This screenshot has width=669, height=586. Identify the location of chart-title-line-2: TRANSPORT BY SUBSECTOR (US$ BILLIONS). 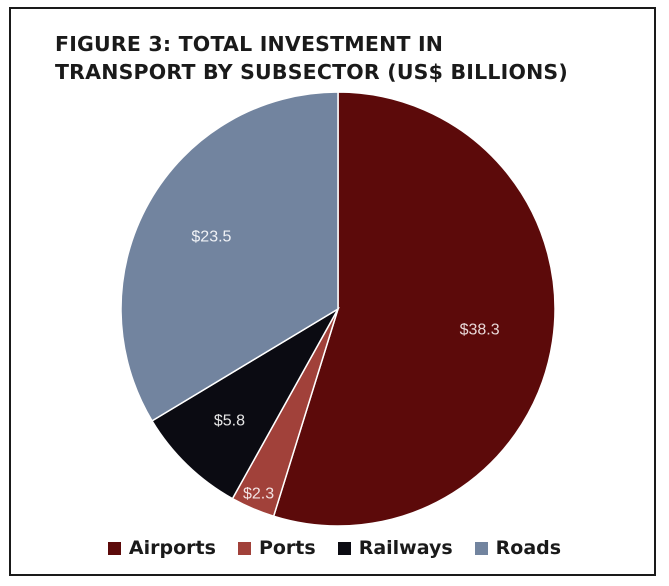
(311, 72).